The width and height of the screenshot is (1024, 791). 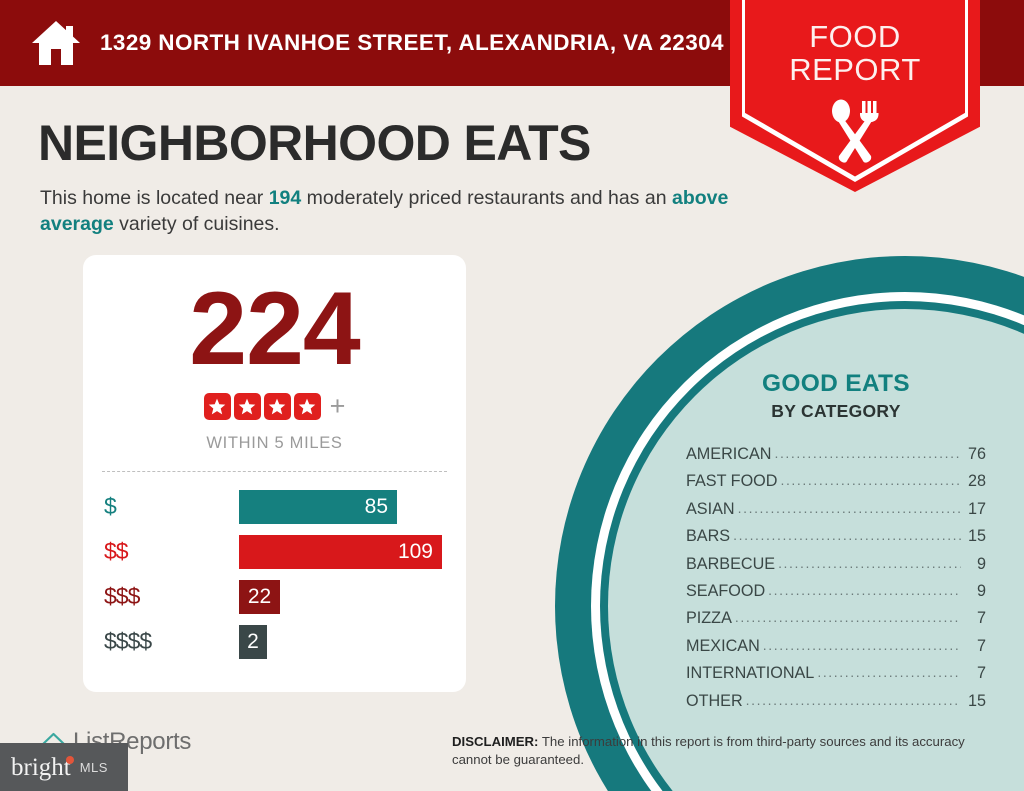 What do you see at coordinates (352, 641) in the screenshot?
I see `bar-track: 2` at bounding box center [352, 641].